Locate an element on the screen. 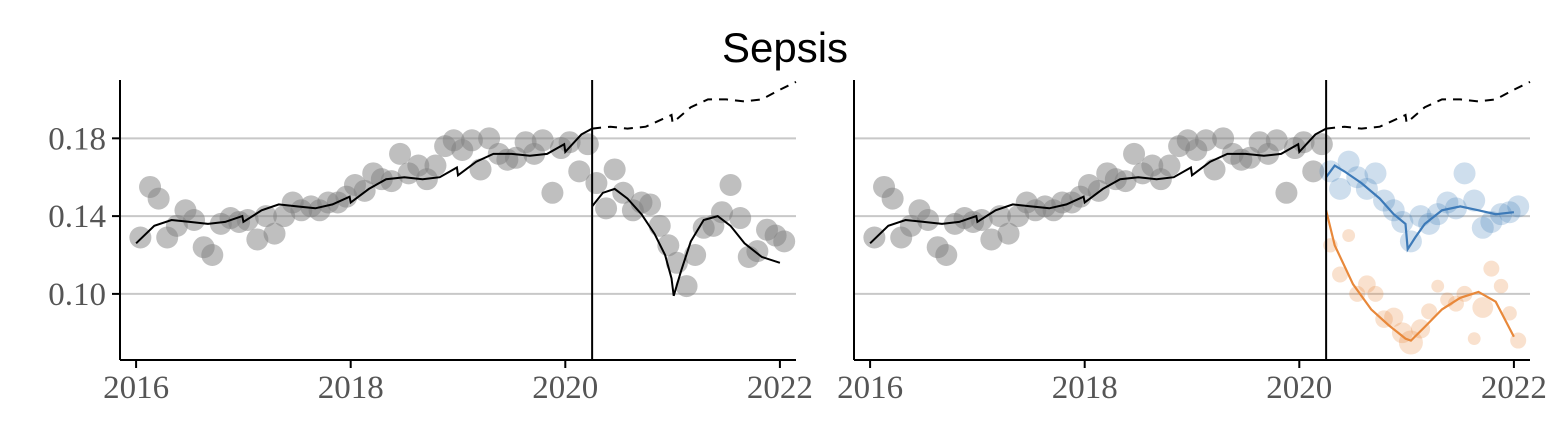  y-tick-label-0: 0.10 is located at coordinates (77, 295).